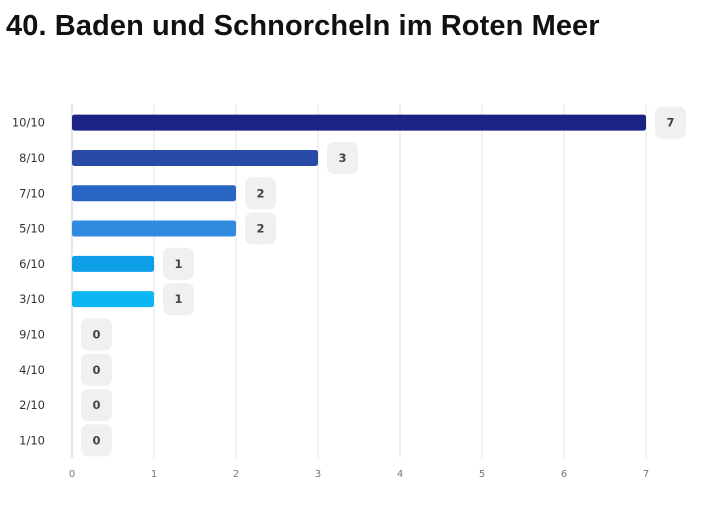  What do you see at coordinates (646, 474) in the screenshot?
I see `x-tick-label: 7` at bounding box center [646, 474].